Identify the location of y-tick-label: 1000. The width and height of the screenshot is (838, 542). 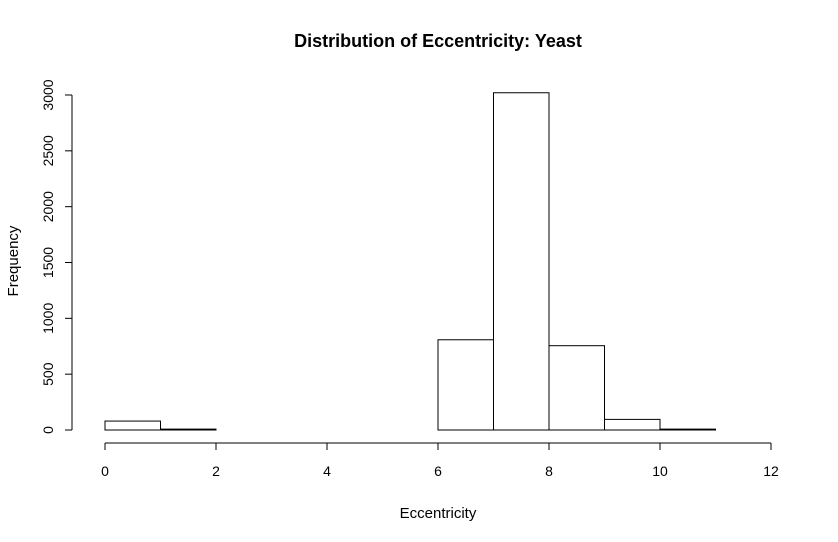
(48, 318).